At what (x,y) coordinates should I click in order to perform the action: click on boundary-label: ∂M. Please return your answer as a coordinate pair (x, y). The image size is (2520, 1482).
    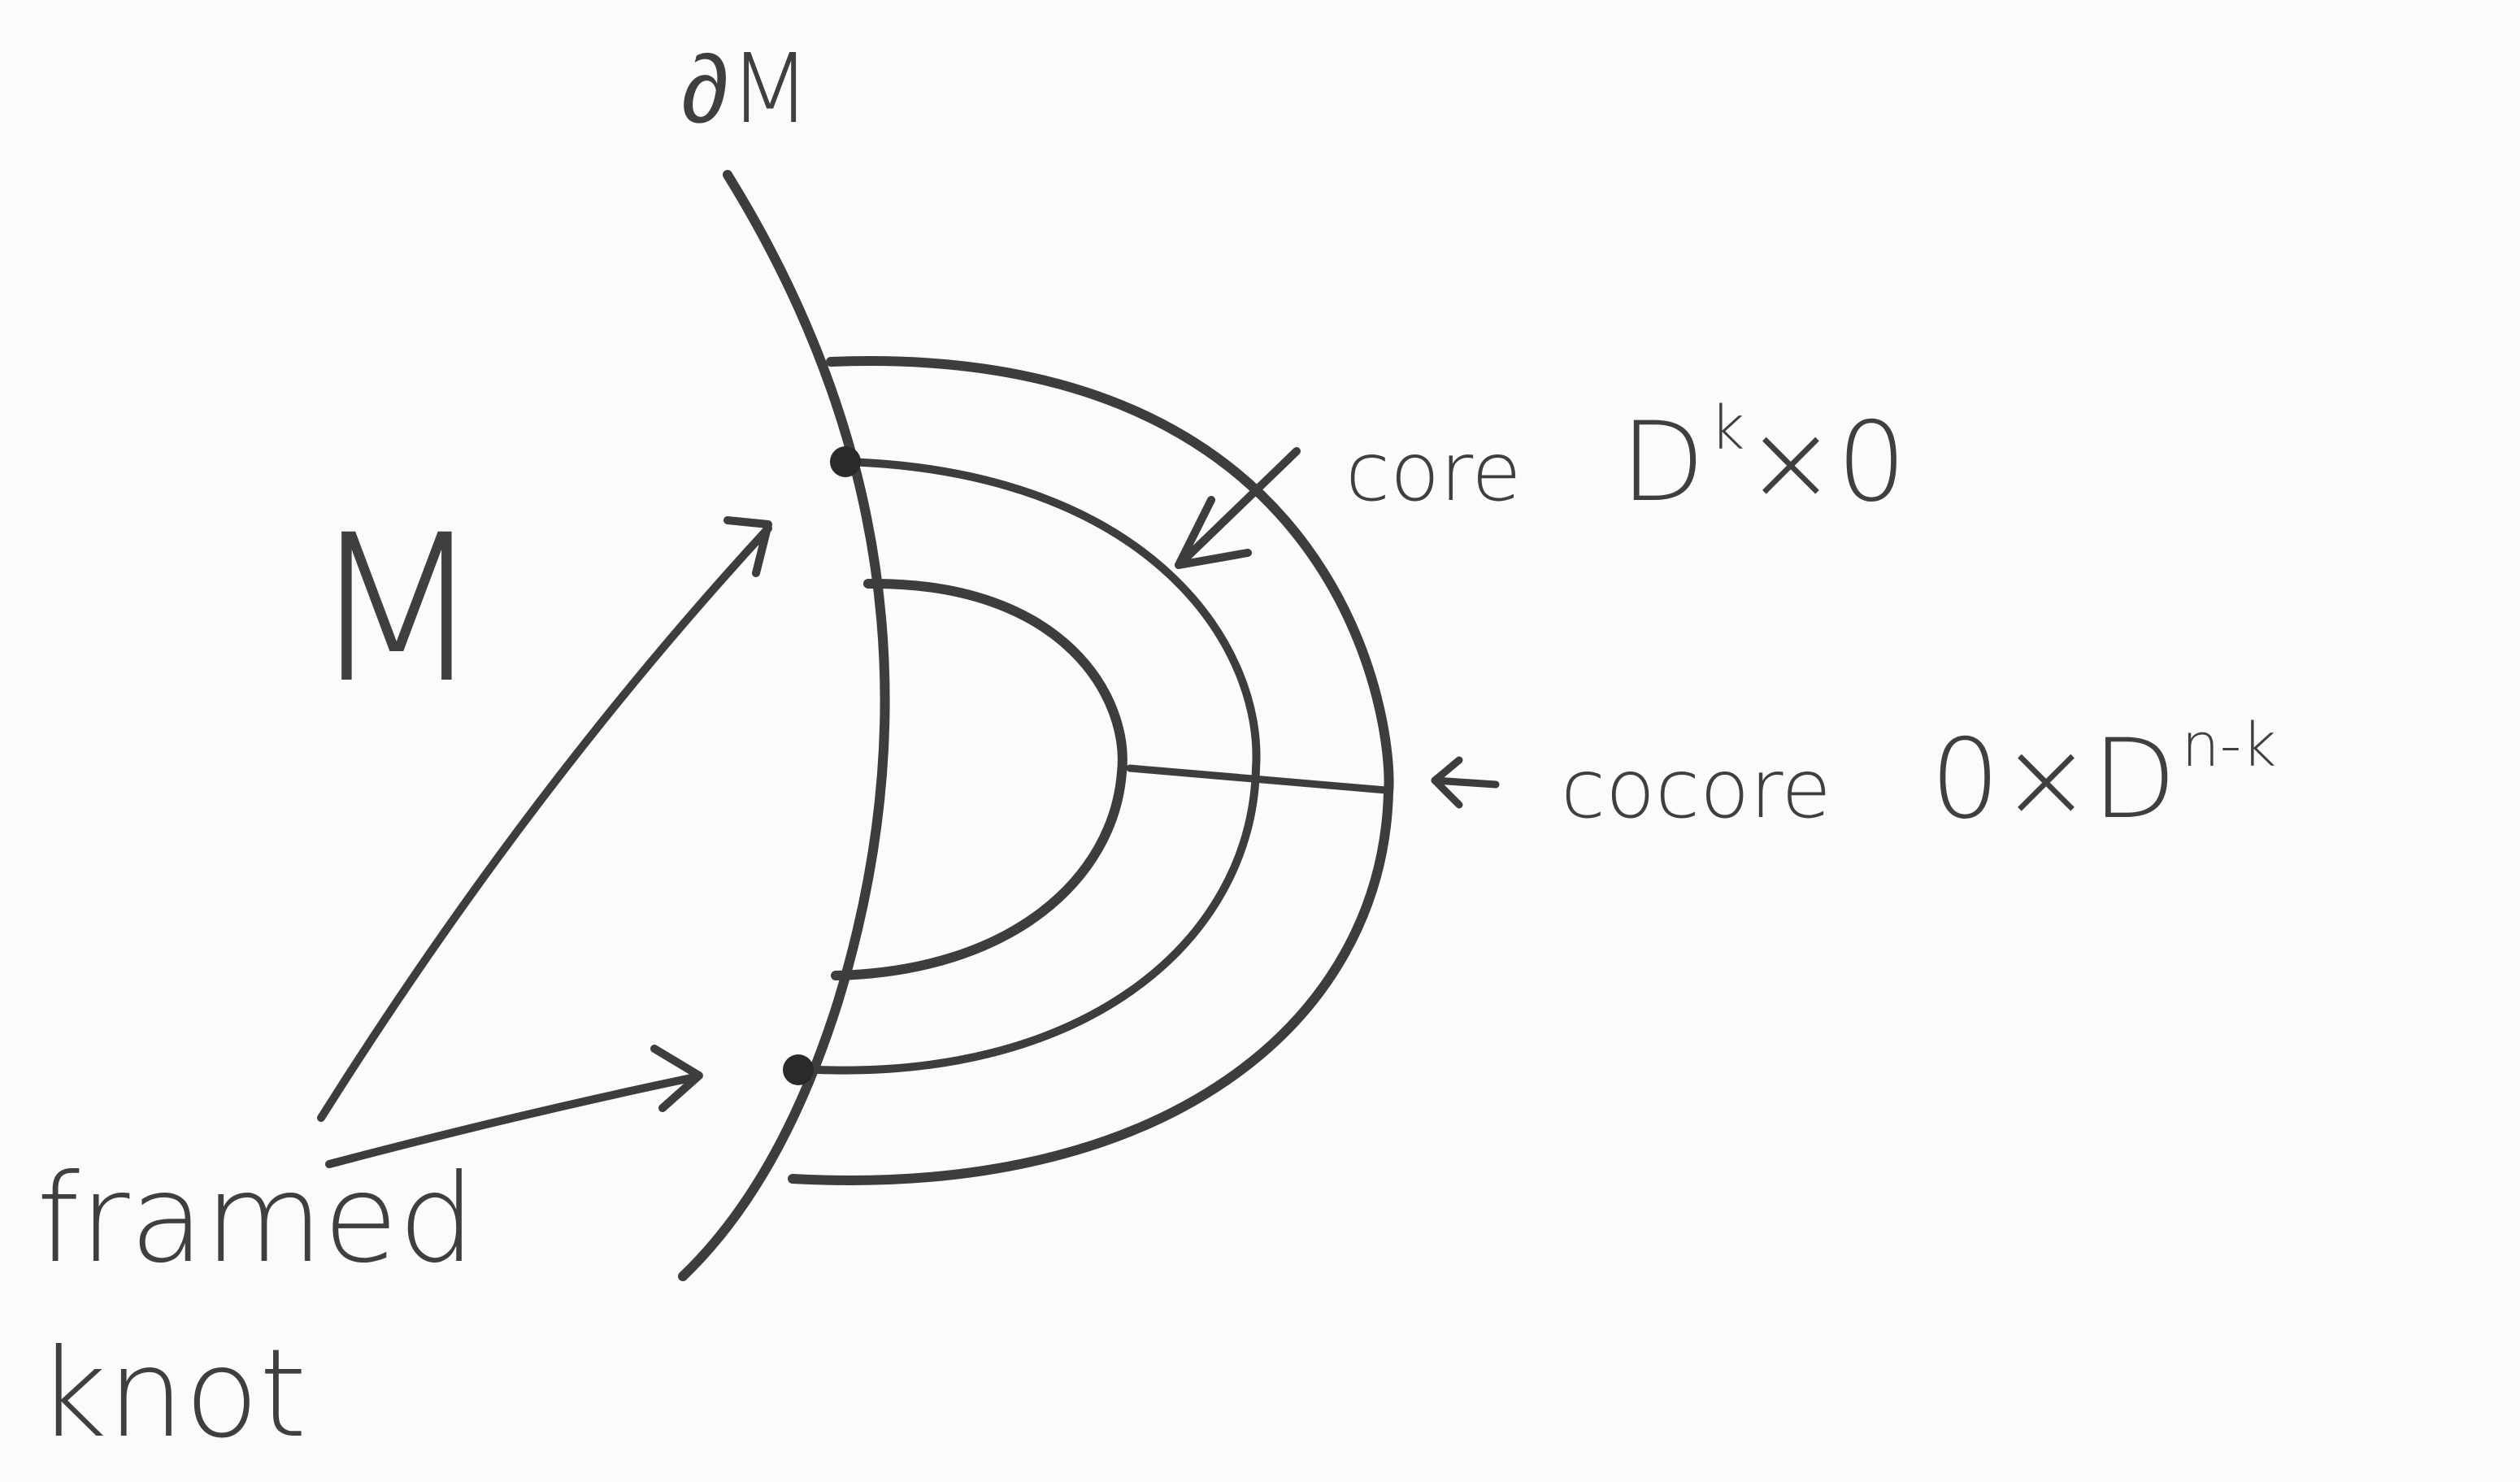
    Looking at the image, I should click on (746, 89).